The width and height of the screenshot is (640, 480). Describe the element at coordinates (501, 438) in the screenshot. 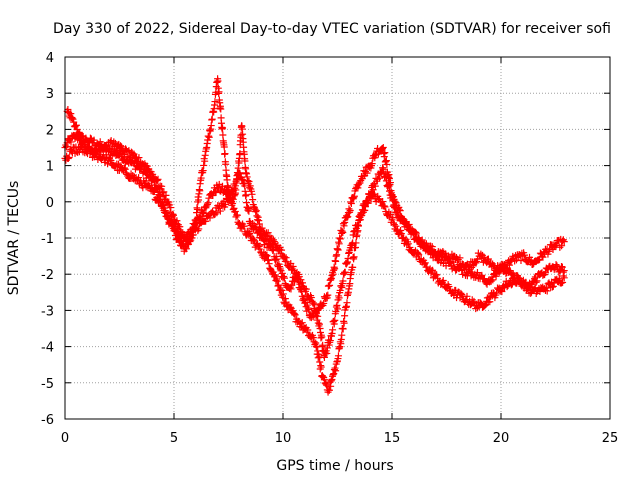

I see `x-tick-label: 20` at that location.